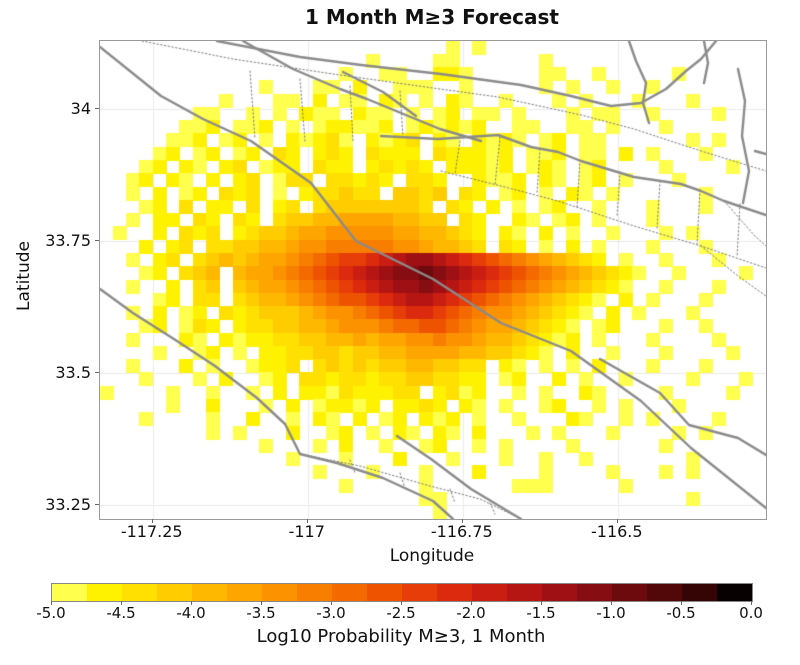  I want to click on chart-title: 1 Month M≥3 Forecast, so click(432, 17).